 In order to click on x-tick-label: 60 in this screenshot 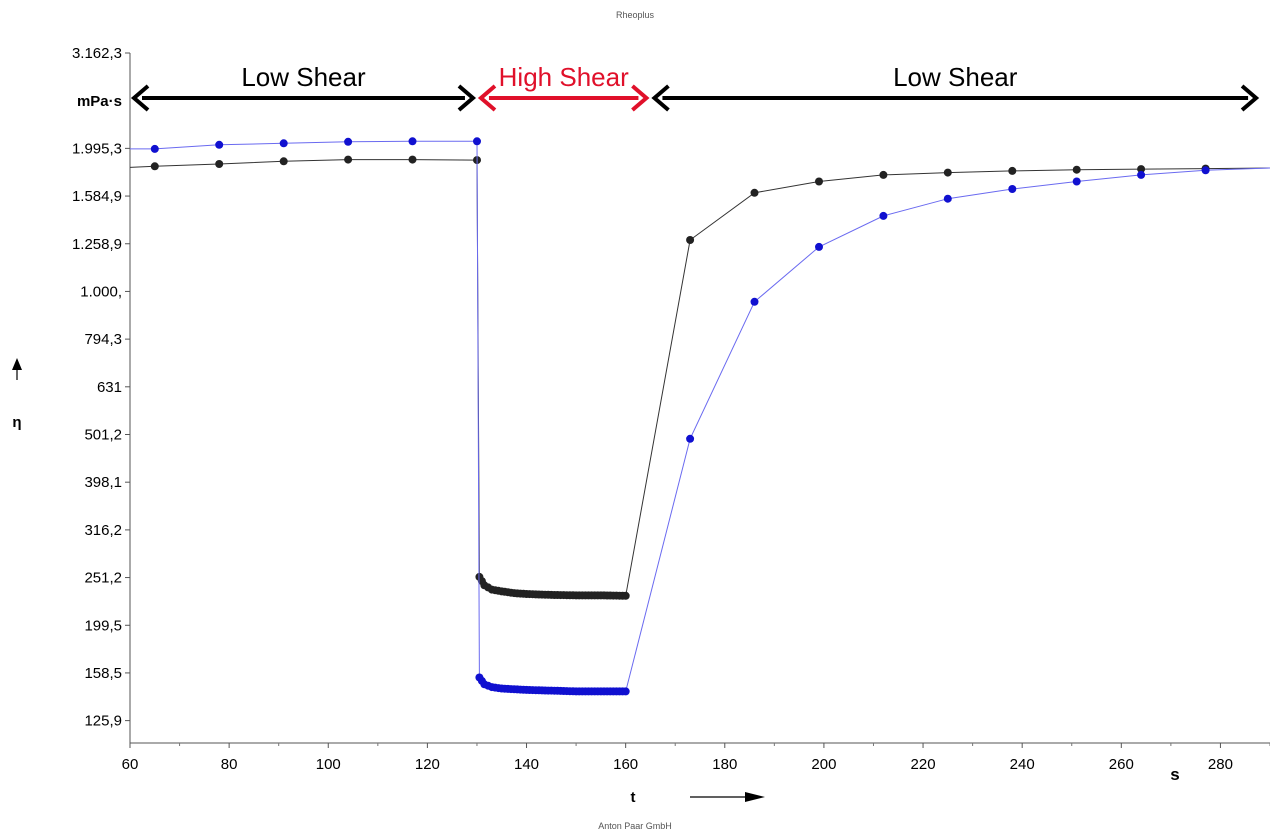, I will do `click(130, 764)`.